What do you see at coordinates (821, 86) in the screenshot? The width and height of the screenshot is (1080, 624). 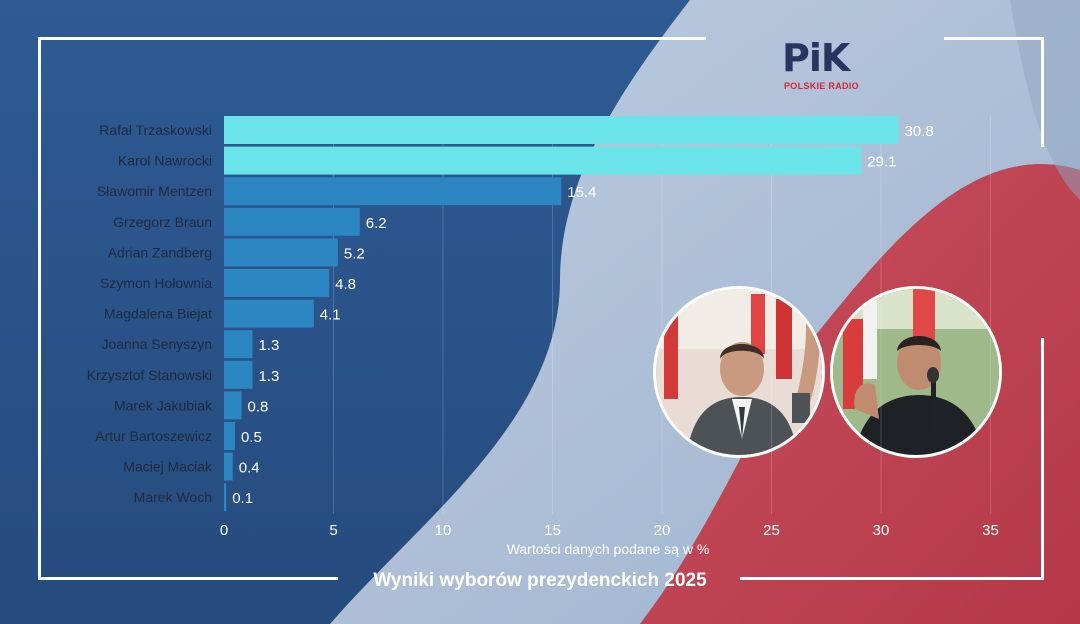 I see `logo-subtitle: POLSKIE RADIO` at bounding box center [821, 86].